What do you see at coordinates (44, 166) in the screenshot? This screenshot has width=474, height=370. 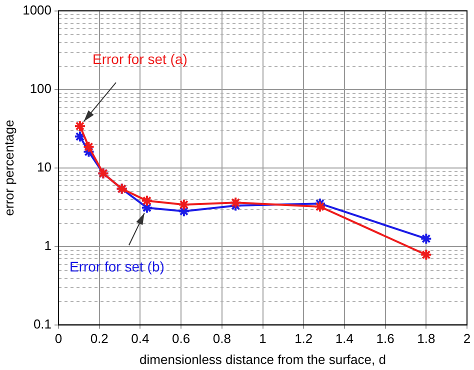 I see `y-tick-label: 10` at bounding box center [44, 166].